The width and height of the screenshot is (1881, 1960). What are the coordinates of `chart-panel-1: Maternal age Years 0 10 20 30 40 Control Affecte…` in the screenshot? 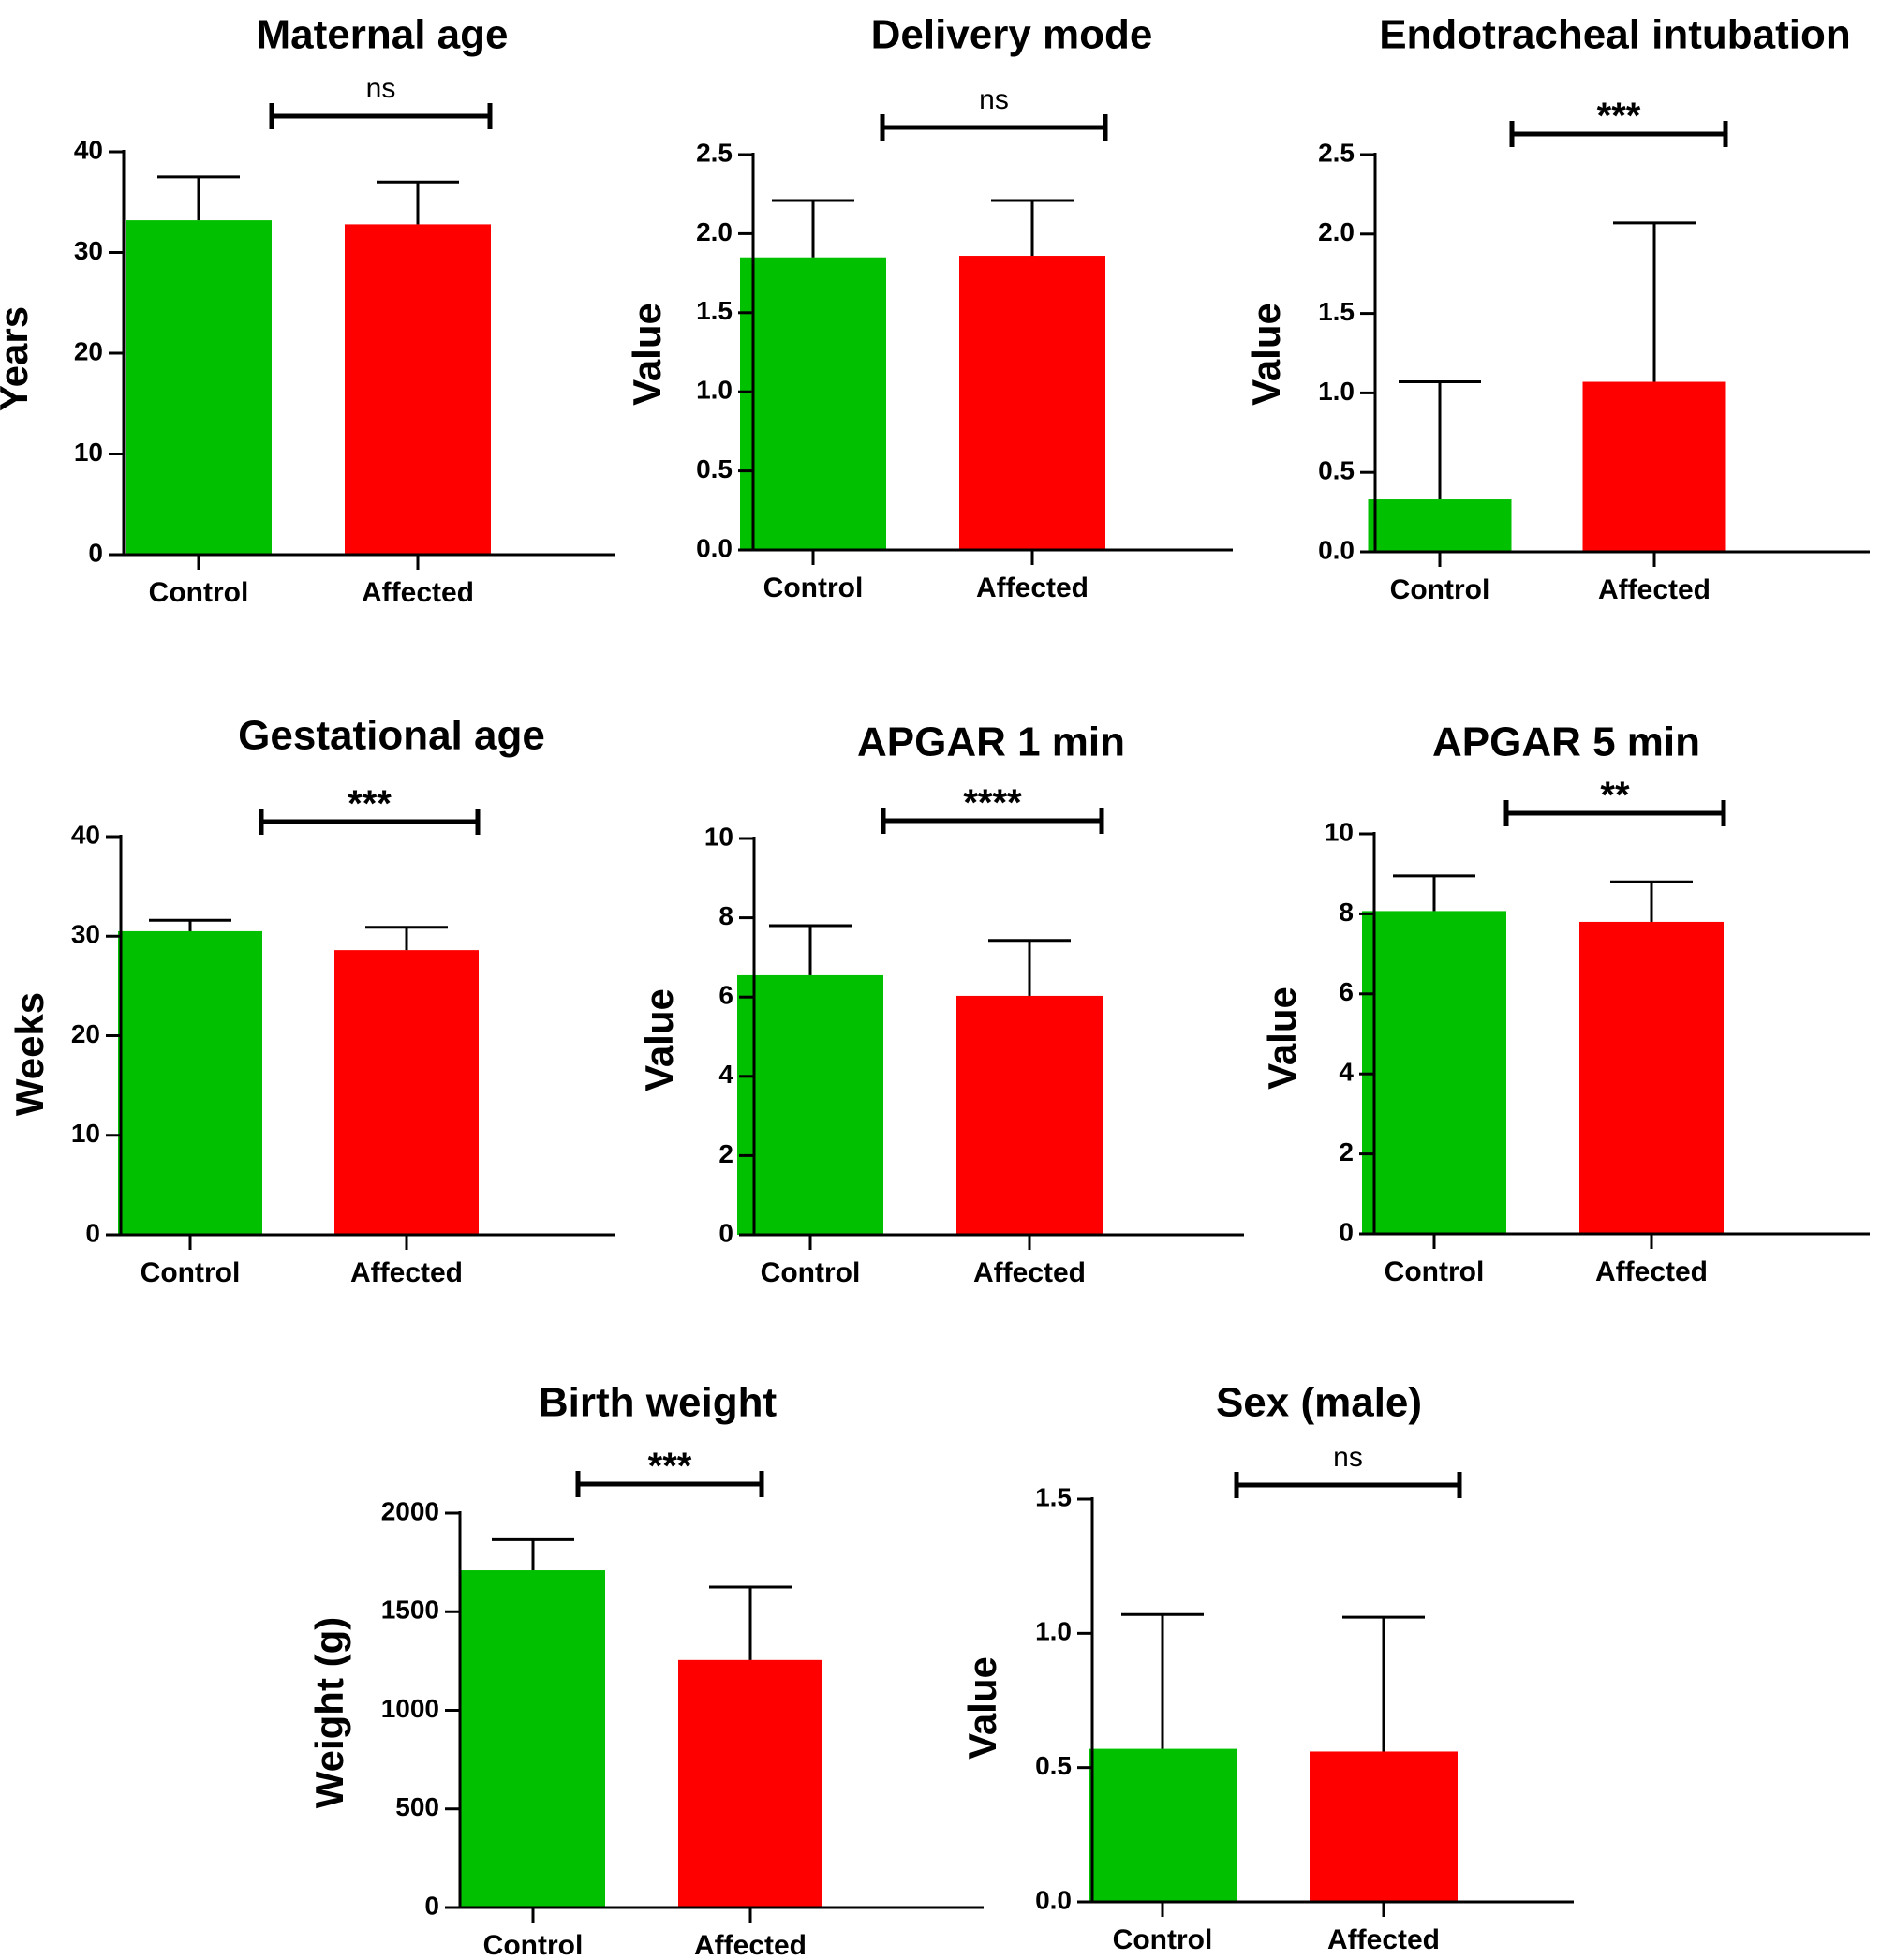 It's located at (307, 310).